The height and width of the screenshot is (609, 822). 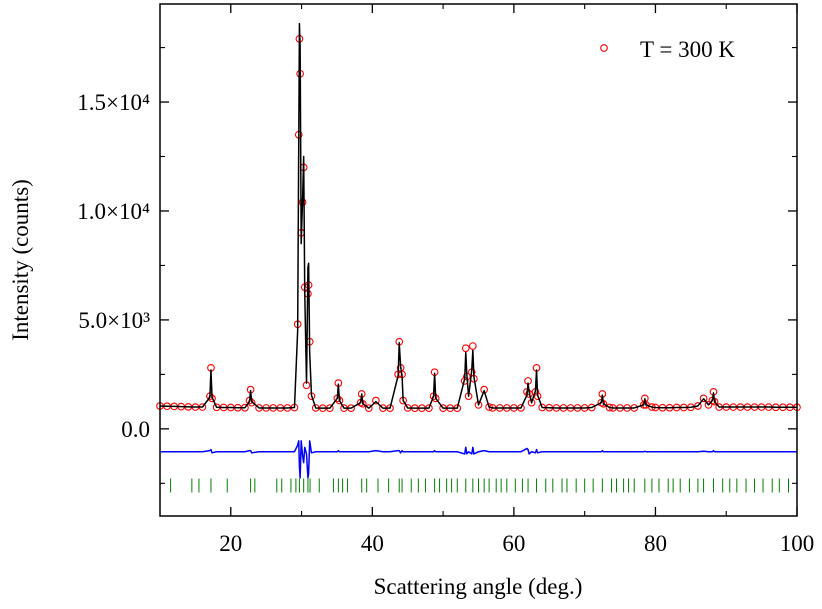 What do you see at coordinates (513, 543) in the screenshot?
I see `x-tick-label: 60` at bounding box center [513, 543].